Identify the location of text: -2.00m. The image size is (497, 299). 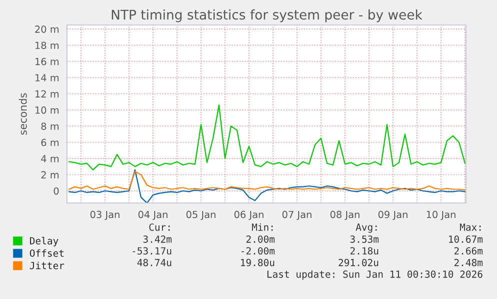
(258, 251).